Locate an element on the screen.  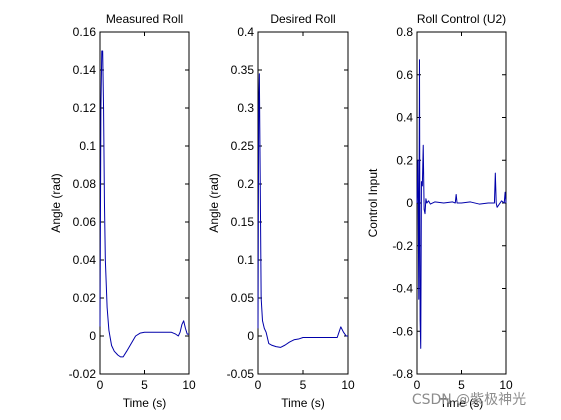
y-tick-label: -0.02 is located at coordinates (83, 374).